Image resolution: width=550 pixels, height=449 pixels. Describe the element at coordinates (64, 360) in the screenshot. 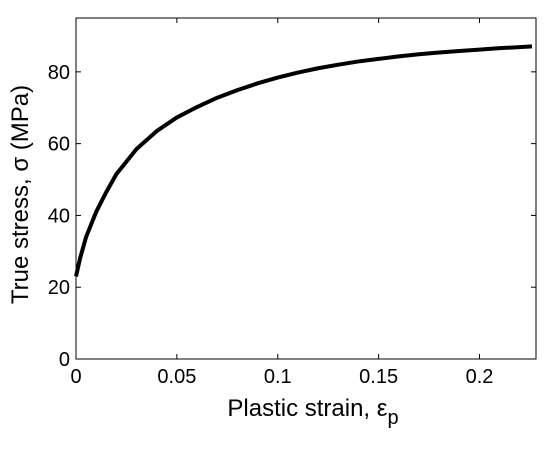

I see `y-tick-label: 0` at that location.